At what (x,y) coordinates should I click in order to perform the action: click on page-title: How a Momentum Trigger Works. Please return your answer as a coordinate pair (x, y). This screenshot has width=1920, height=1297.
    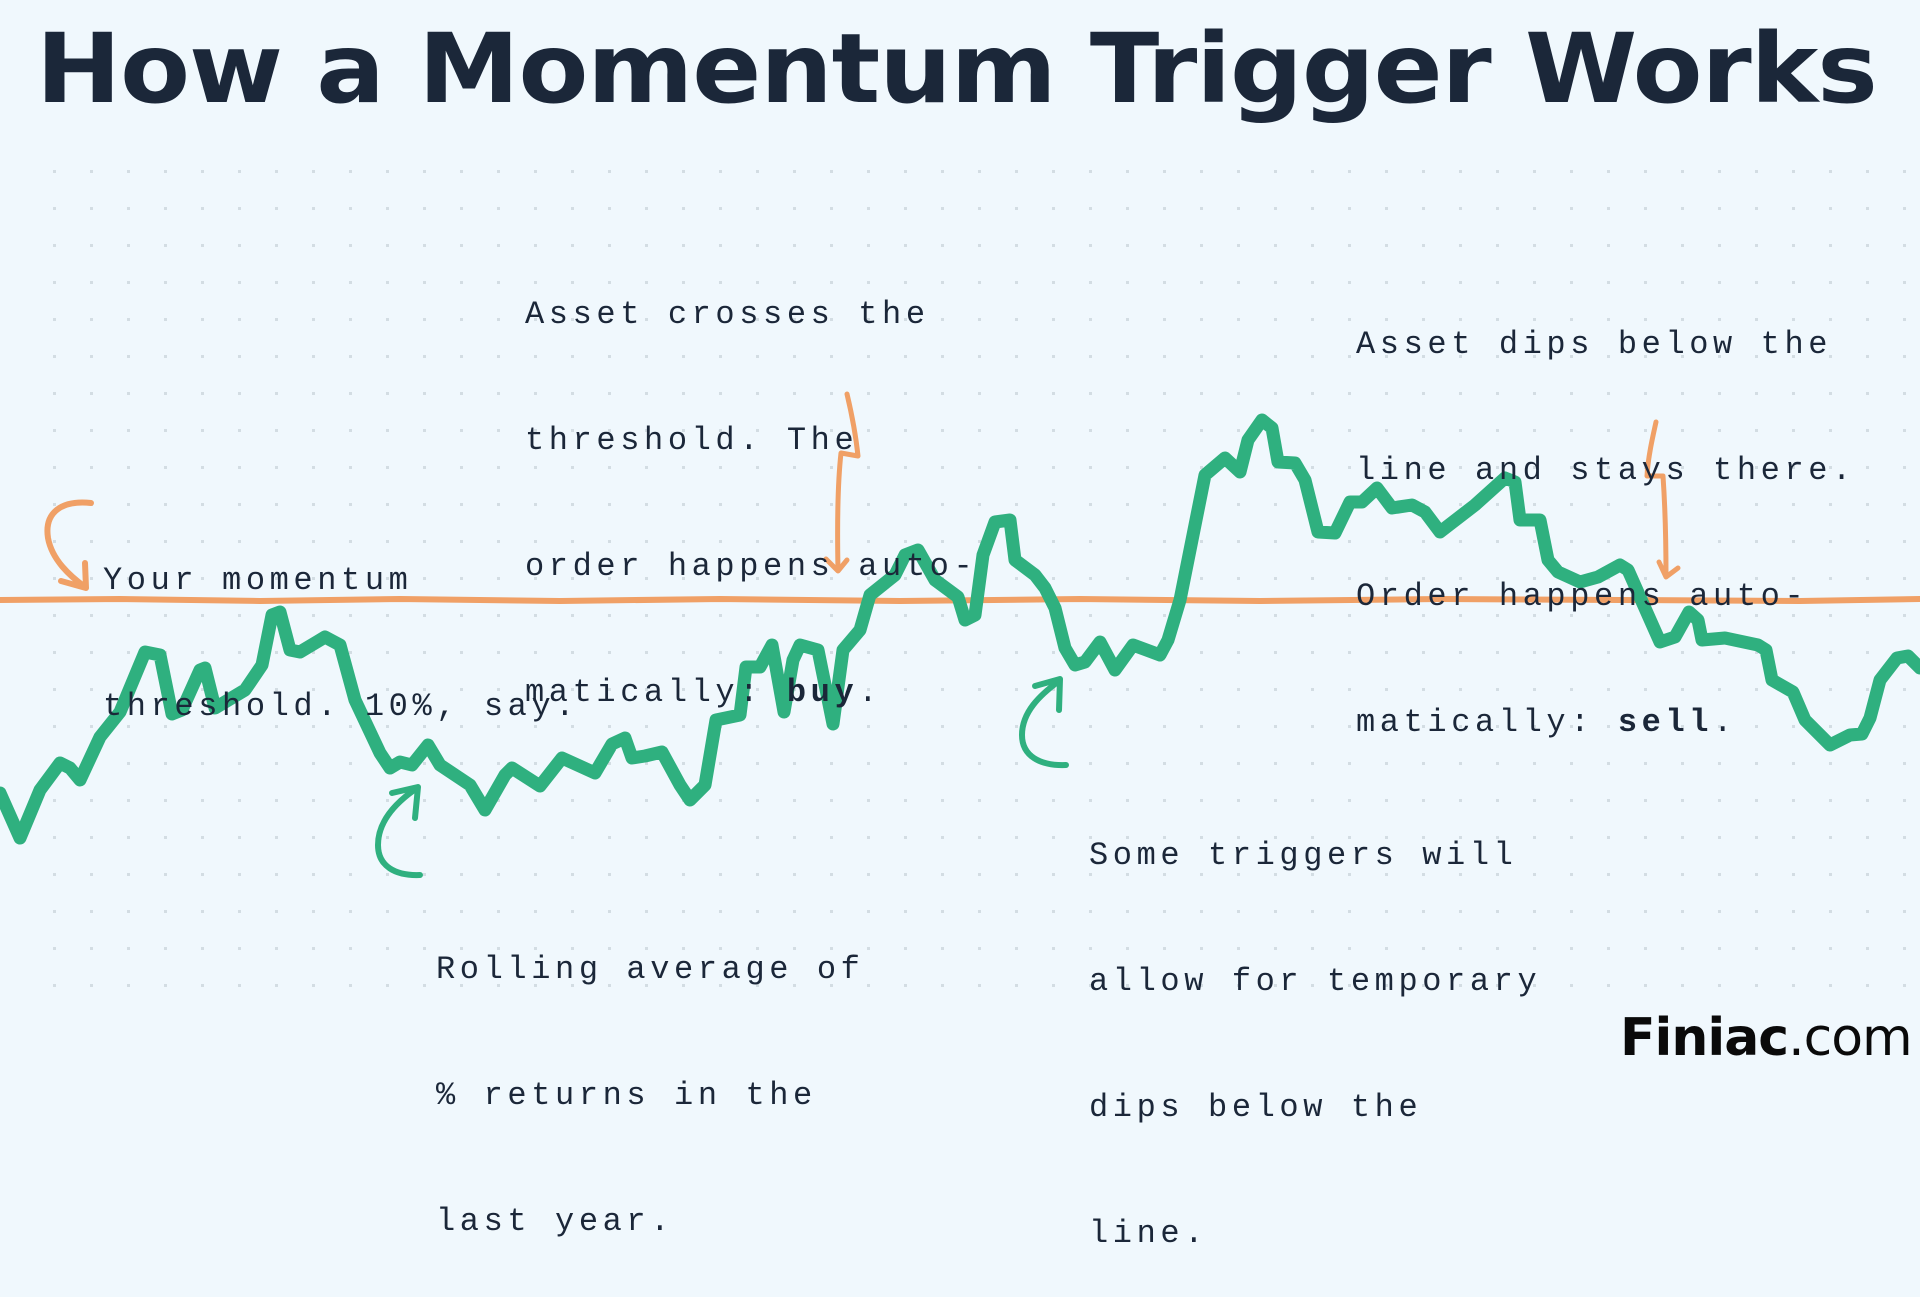
    Looking at the image, I should click on (957, 69).